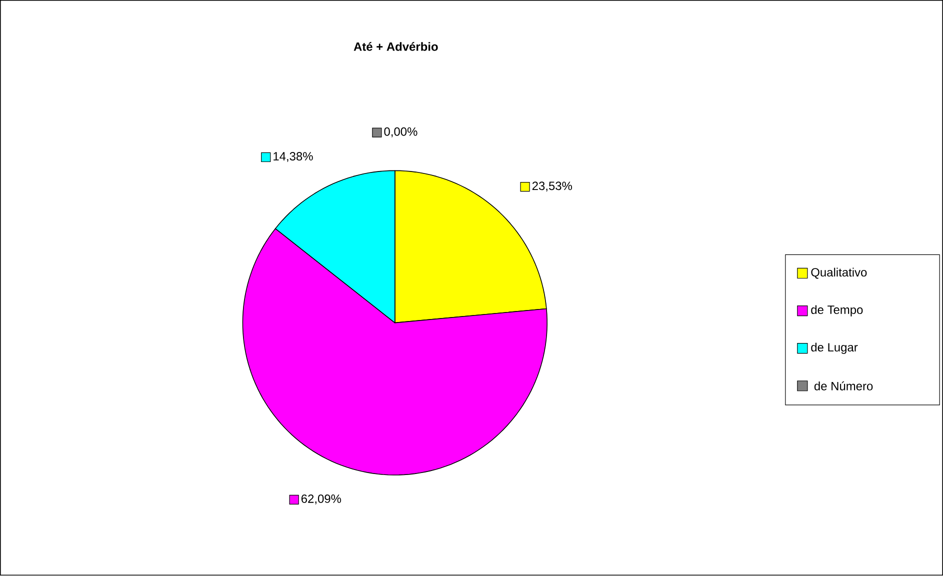  Describe the element at coordinates (837, 311) in the screenshot. I see `legend-label: de Tempo` at that location.